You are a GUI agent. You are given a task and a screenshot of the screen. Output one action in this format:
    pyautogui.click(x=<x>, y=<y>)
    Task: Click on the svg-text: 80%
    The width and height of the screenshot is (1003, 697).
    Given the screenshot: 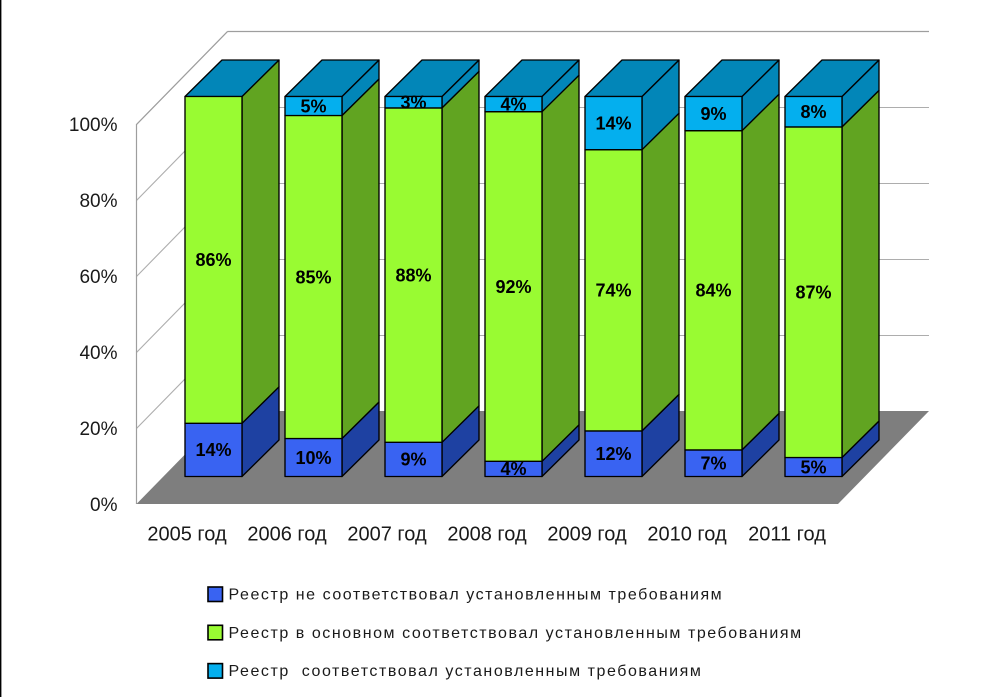 What is the action you would take?
    pyautogui.click(x=98, y=201)
    